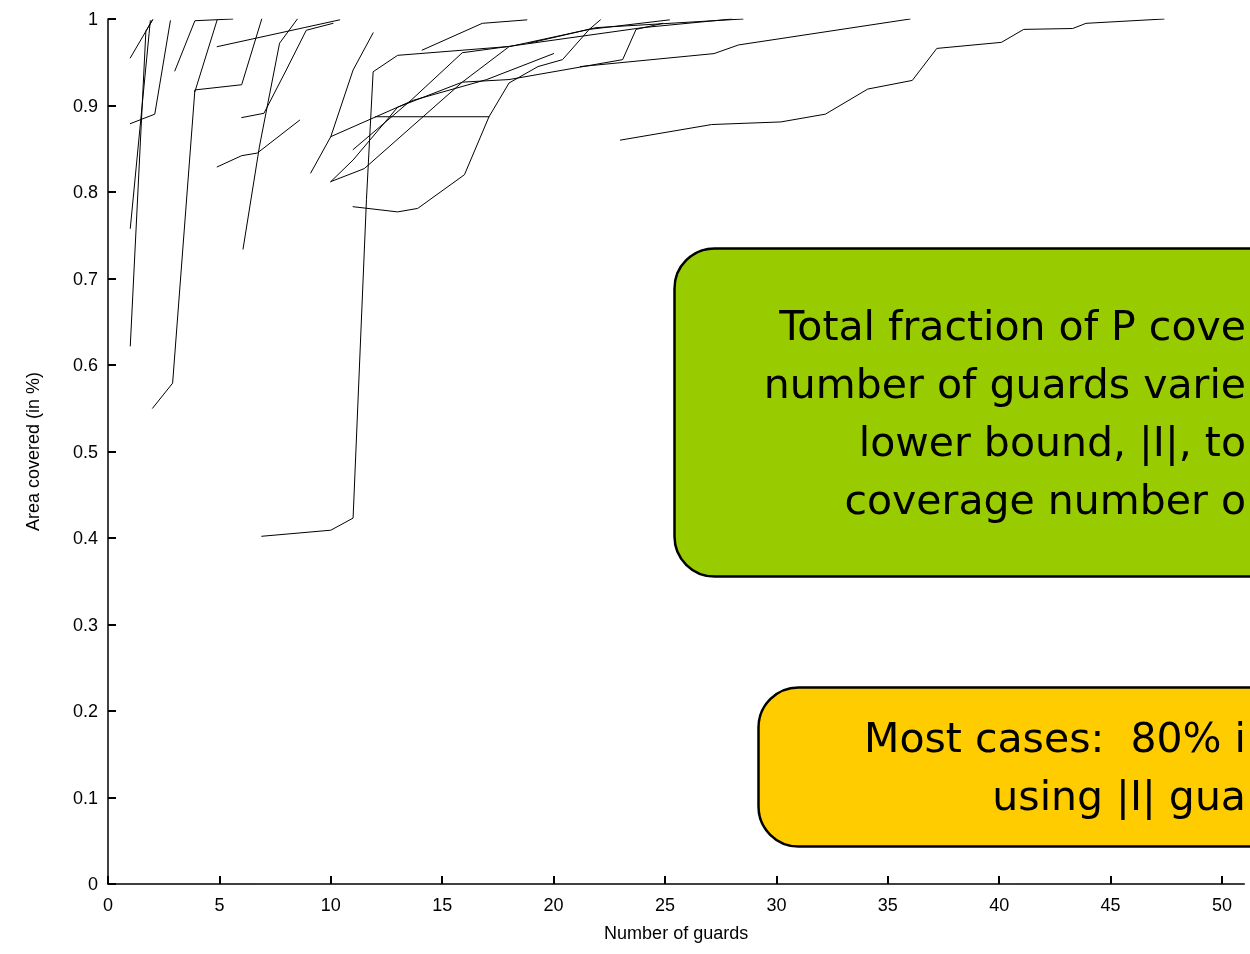  Describe the element at coordinates (92, 19) in the screenshot. I see `y-tick-label: 1` at that location.